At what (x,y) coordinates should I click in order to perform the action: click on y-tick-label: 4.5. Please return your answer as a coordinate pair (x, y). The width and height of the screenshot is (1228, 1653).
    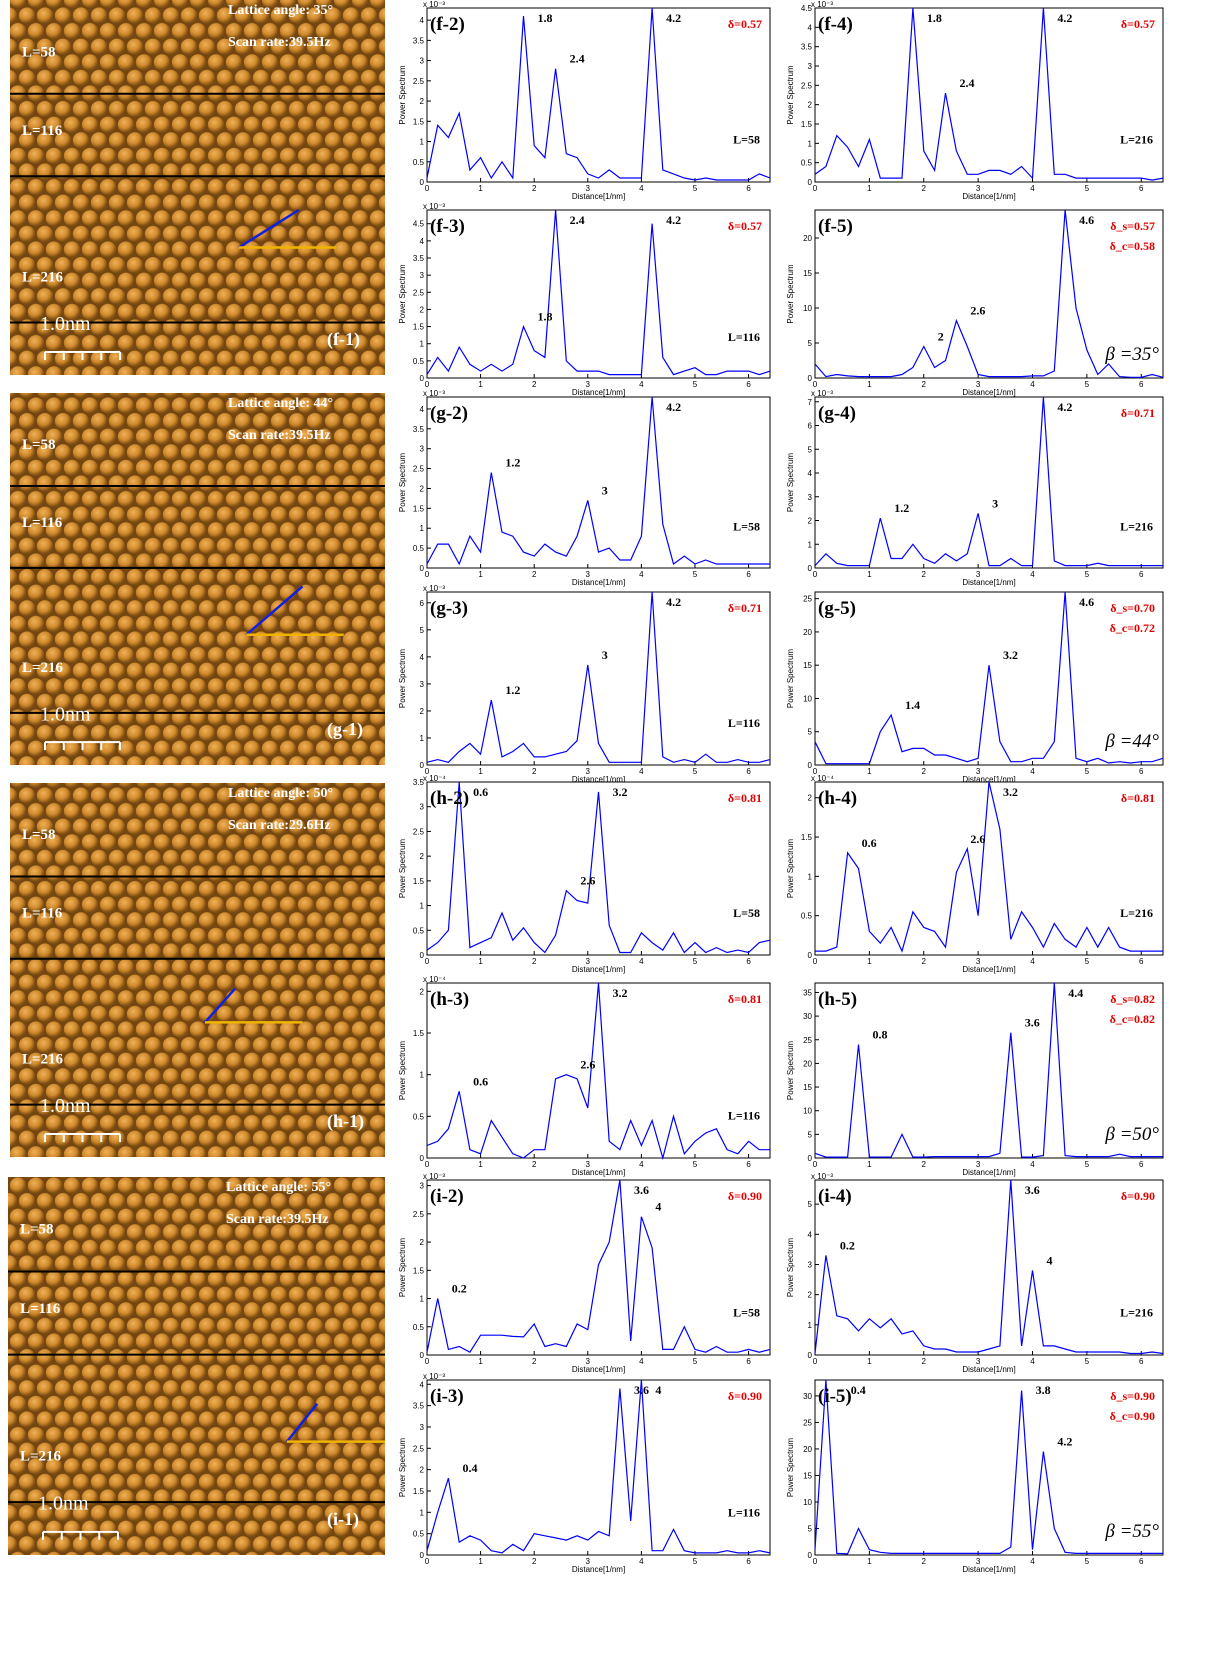
    Looking at the image, I should click on (807, 8).